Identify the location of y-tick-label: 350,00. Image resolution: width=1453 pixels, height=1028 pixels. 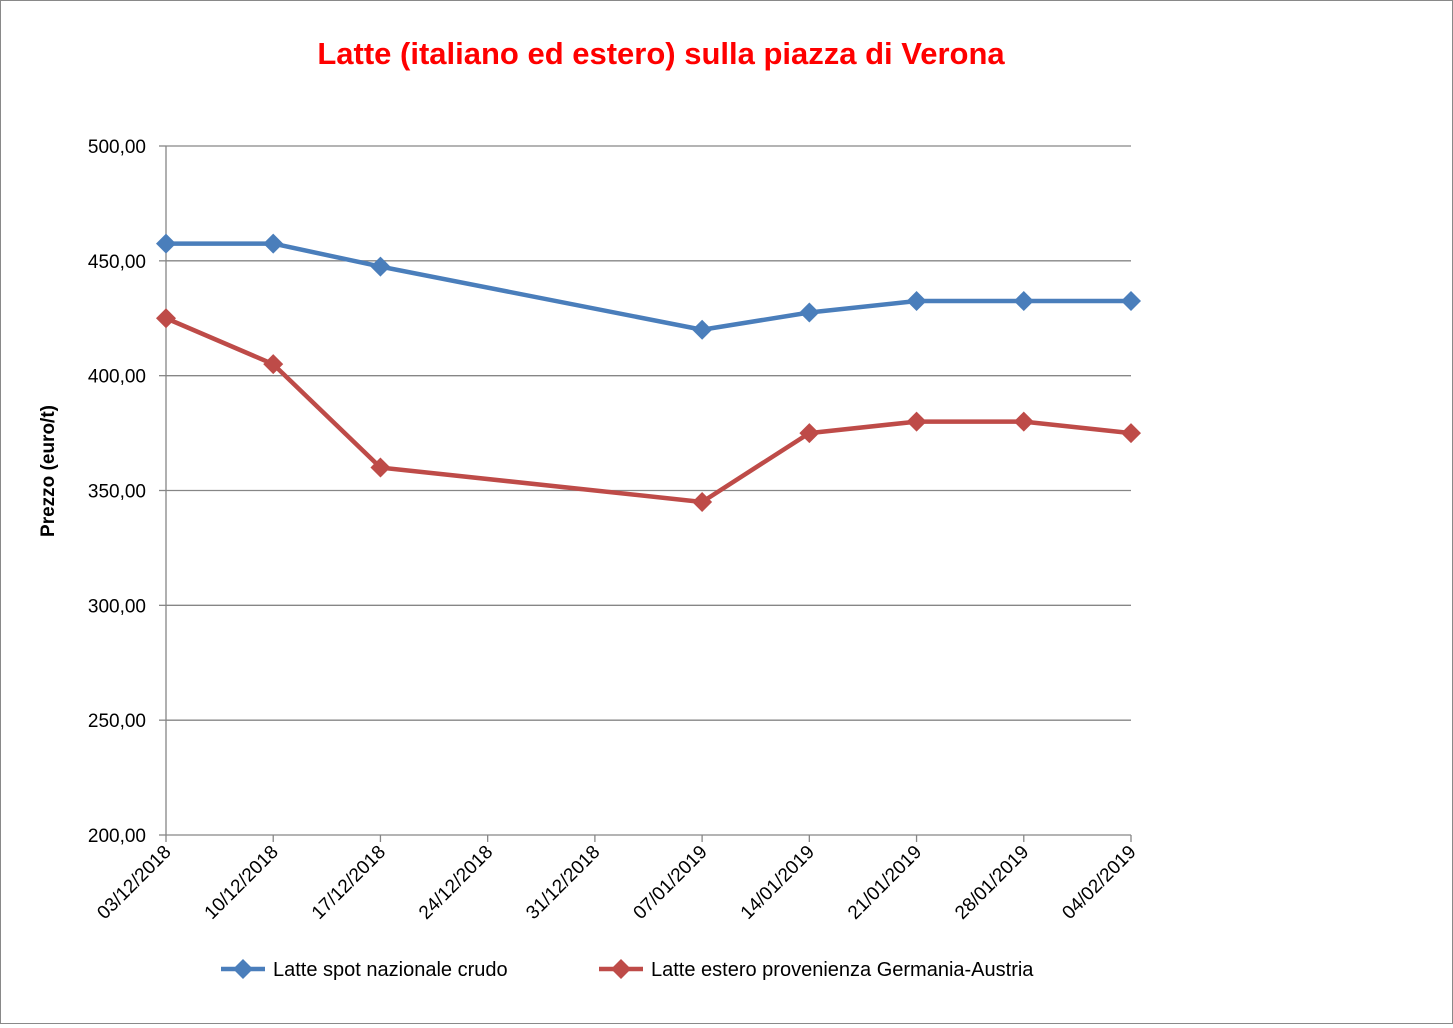
(117, 492).